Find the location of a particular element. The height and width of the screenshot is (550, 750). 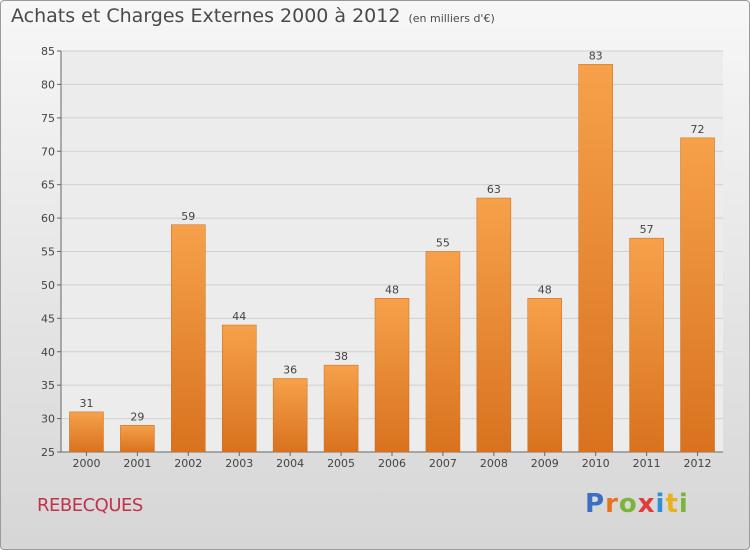

bar-value-label: 63 is located at coordinates (494, 189).